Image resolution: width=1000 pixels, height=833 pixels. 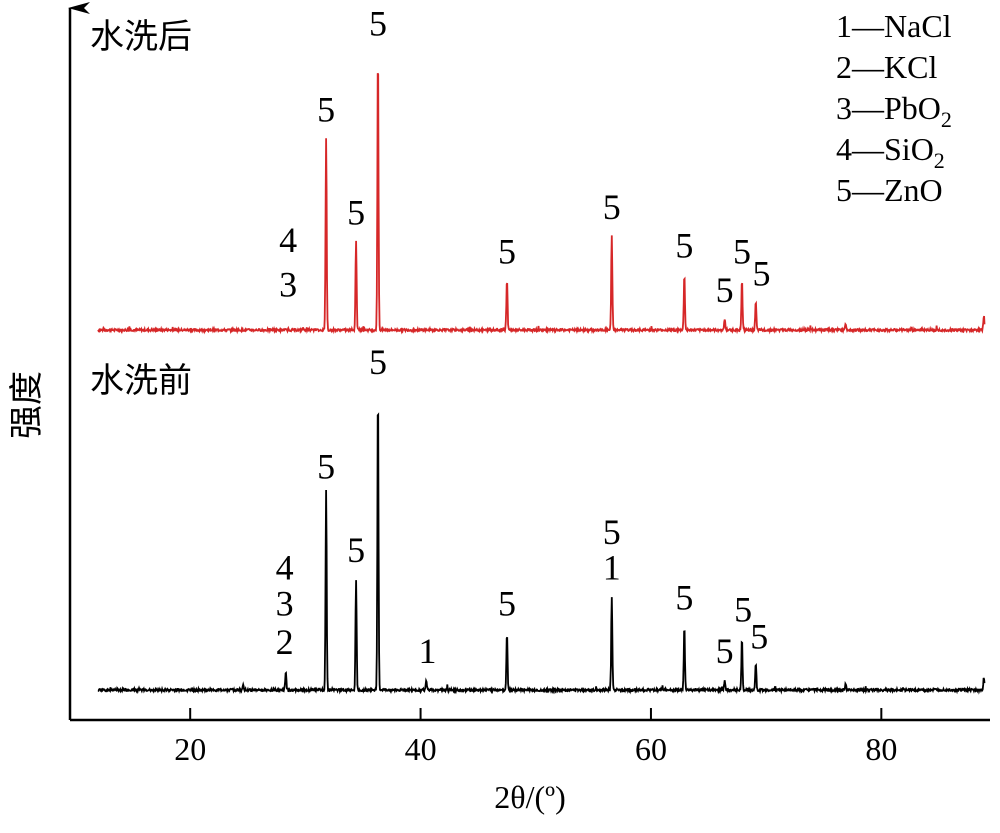 I want to click on legend-entry: 2—KCl, so click(x=886, y=67).